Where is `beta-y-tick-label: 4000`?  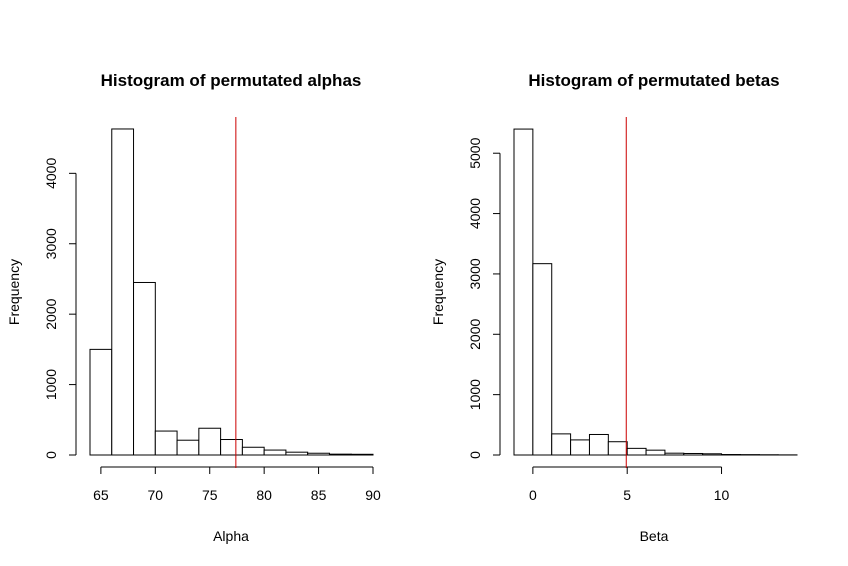 beta-y-tick-label: 4000 is located at coordinates (475, 213).